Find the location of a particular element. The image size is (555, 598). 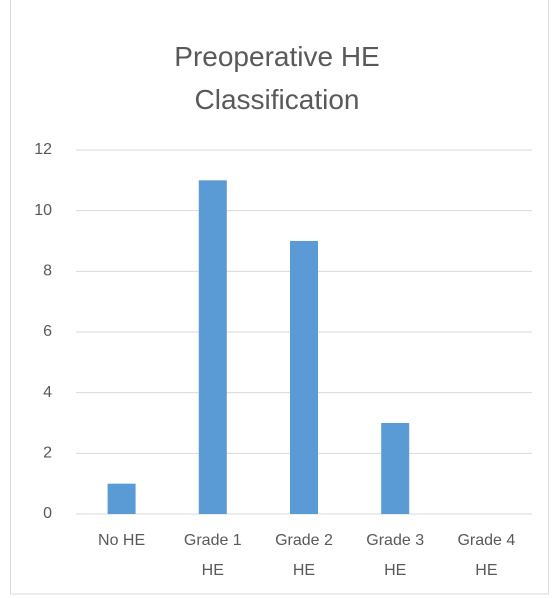

y-tick-label: 12 is located at coordinates (43, 149).